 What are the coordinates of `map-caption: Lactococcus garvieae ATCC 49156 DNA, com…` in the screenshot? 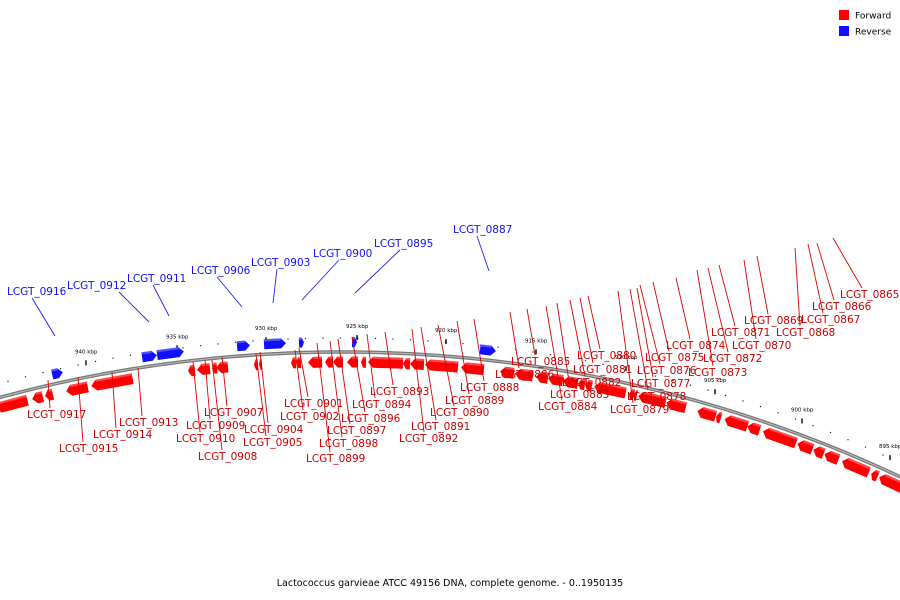 It's located at (450, 583).